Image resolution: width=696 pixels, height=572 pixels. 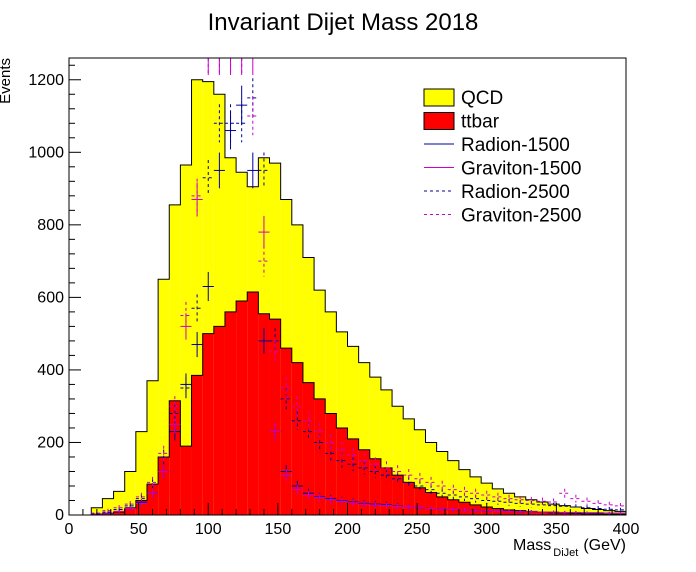 I want to click on x-axis-label: Mass DiJet (GeV), so click(x=569, y=548).